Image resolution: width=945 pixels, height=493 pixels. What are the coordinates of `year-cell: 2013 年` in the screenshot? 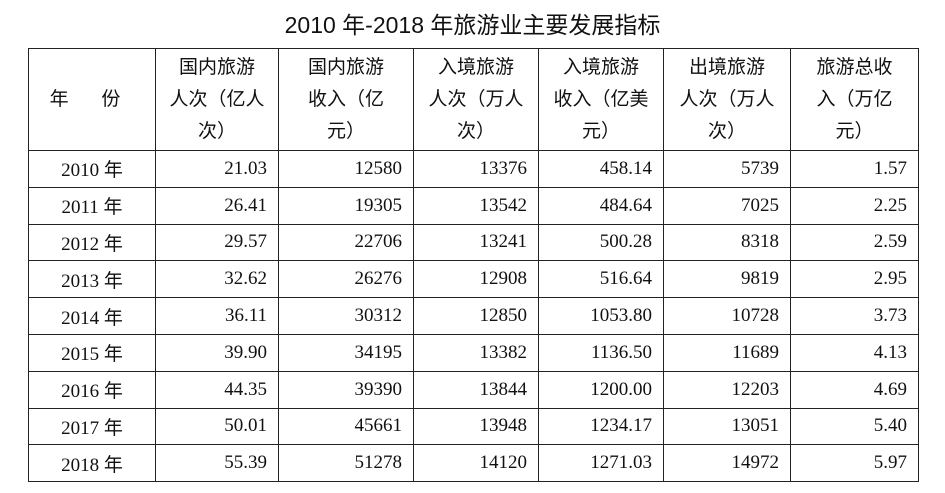 It's located at (92, 279).